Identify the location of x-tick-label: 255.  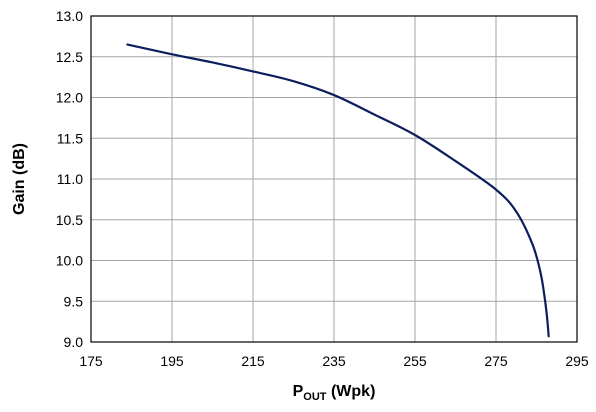
(415, 361).